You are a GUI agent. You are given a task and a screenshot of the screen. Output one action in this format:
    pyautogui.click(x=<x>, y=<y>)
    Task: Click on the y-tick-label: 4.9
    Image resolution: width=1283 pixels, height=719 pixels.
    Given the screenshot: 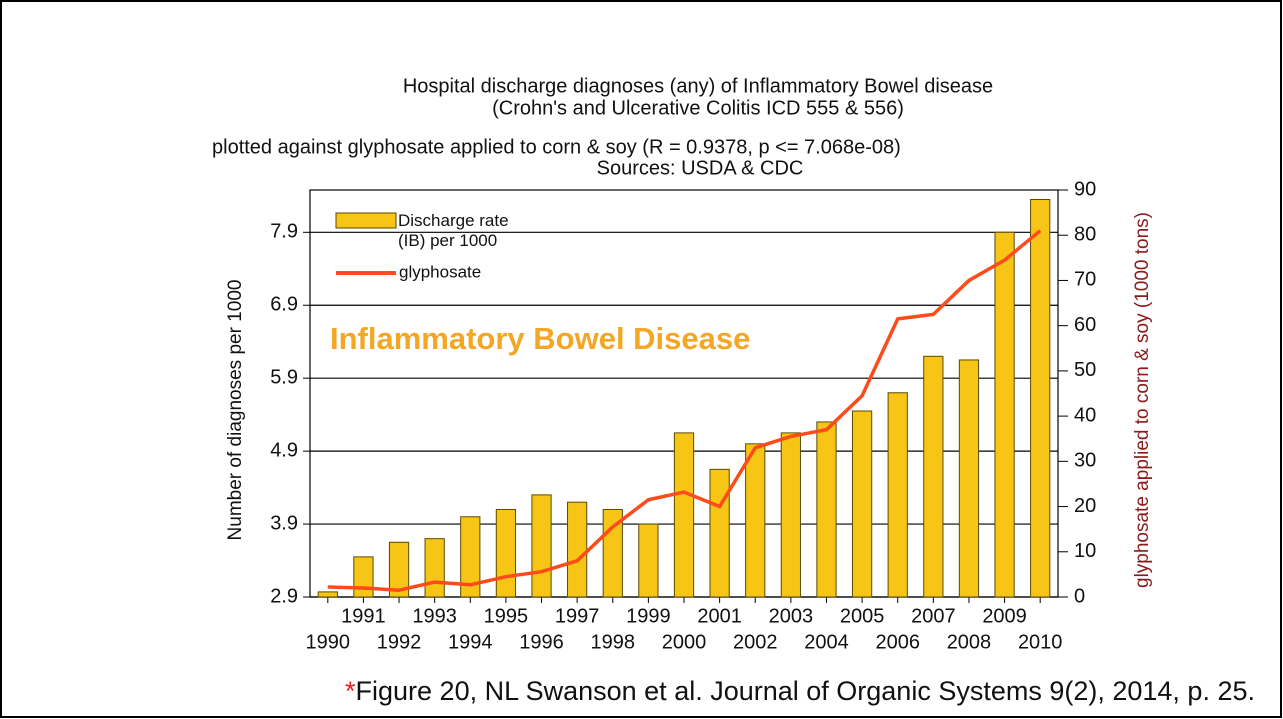 What is the action you would take?
    pyautogui.click(x=284, y=450)
    